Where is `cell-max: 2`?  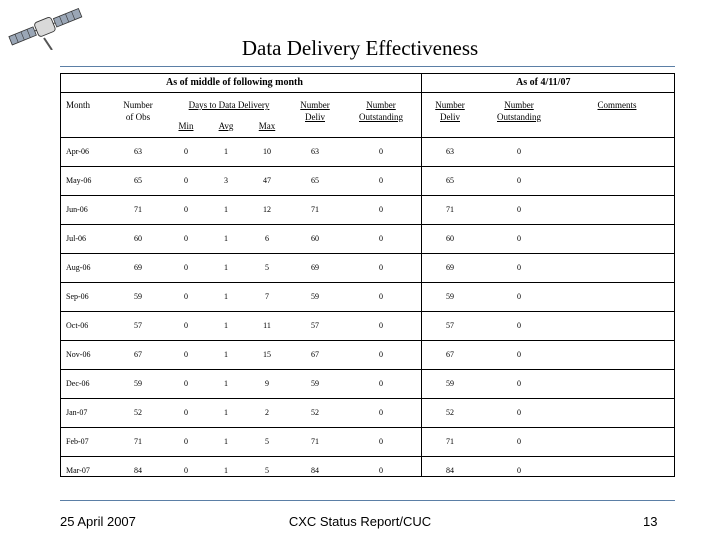
cell-max: 2 is located at coordinates (267, 412).